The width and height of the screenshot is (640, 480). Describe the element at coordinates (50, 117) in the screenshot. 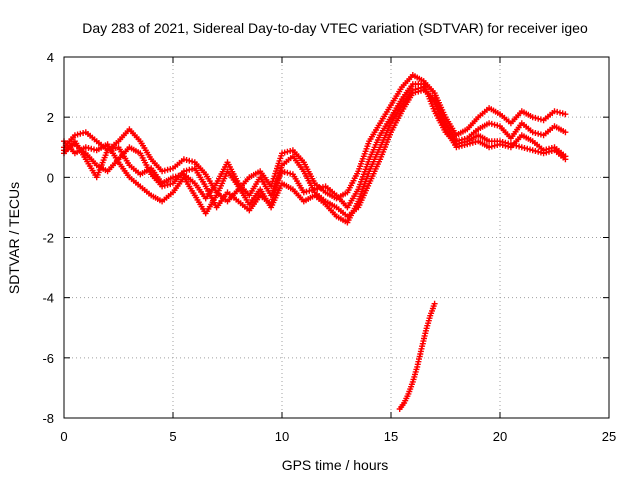

I see `y-tick-label: 2` at that location.